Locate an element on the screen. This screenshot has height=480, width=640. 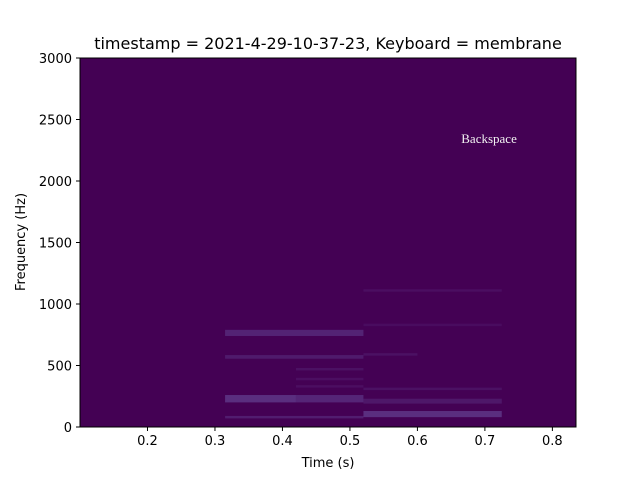
x-tick-label: 0.5 is located at coordinates (350, 441).